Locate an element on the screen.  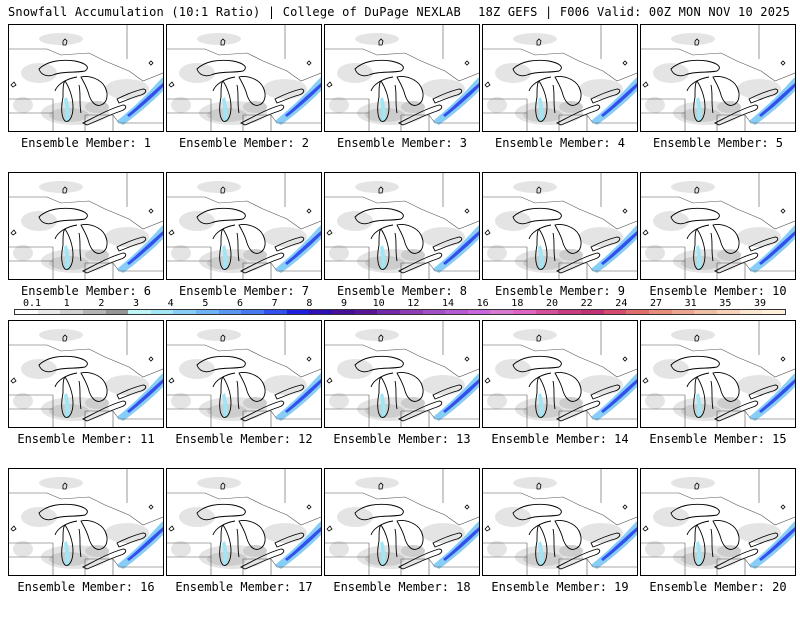
member-caption: Ensemble Member: 9 is located at coordinates (560, 291).